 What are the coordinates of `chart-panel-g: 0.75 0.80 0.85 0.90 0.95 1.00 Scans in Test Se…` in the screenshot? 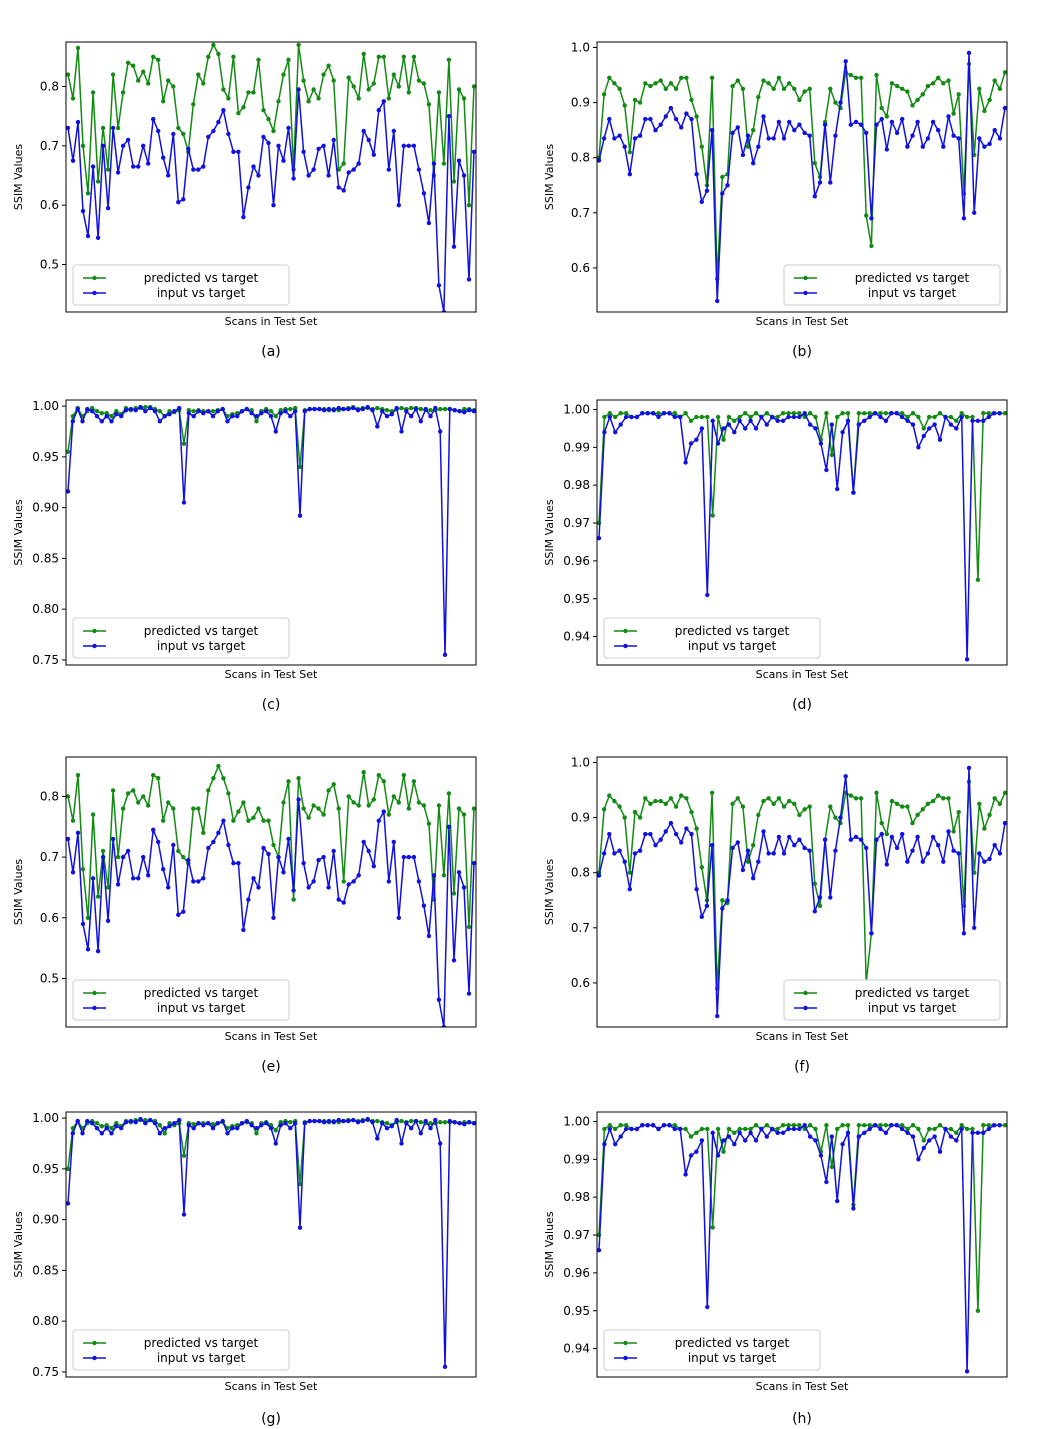 It's located at (244, 1269).